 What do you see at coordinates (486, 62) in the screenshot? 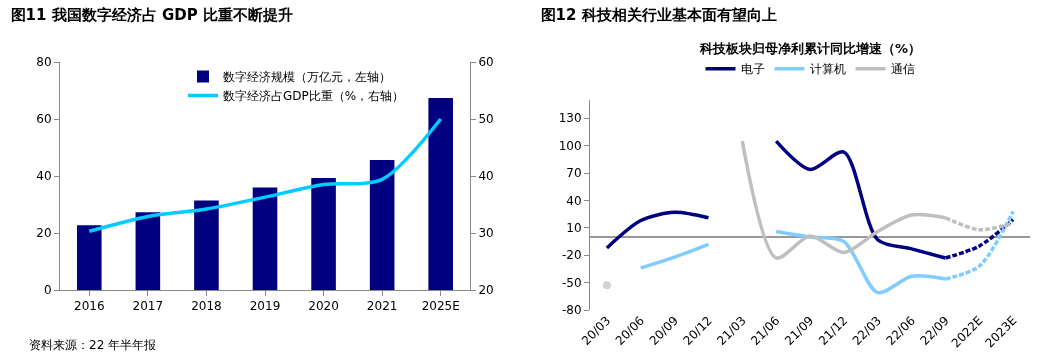
I see `y2-tick-label: 60` at bounding box center [486, 62].